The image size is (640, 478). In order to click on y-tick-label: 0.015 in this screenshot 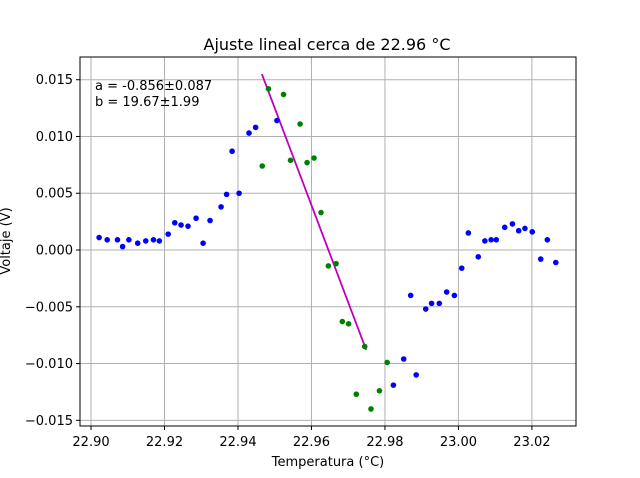, I will do `click(54, 80)`.